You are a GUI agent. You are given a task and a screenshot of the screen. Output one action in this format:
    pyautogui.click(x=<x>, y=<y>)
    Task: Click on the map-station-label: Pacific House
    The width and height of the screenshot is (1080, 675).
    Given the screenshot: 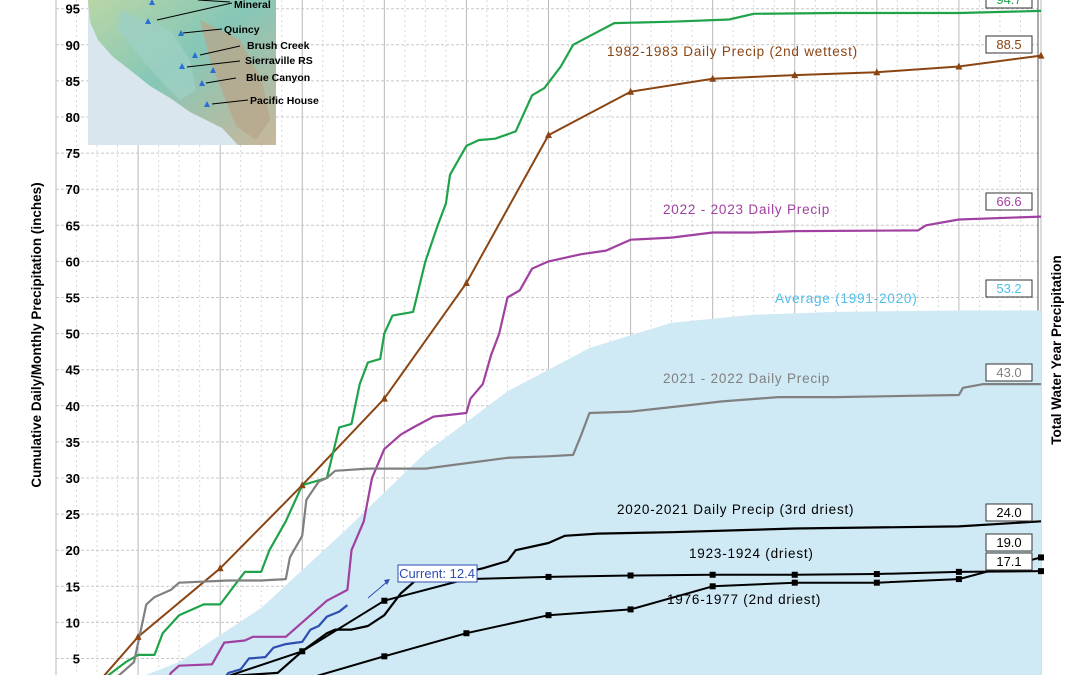 What is the action you would take?
    pyautogui.click(x=284, y=101)
    